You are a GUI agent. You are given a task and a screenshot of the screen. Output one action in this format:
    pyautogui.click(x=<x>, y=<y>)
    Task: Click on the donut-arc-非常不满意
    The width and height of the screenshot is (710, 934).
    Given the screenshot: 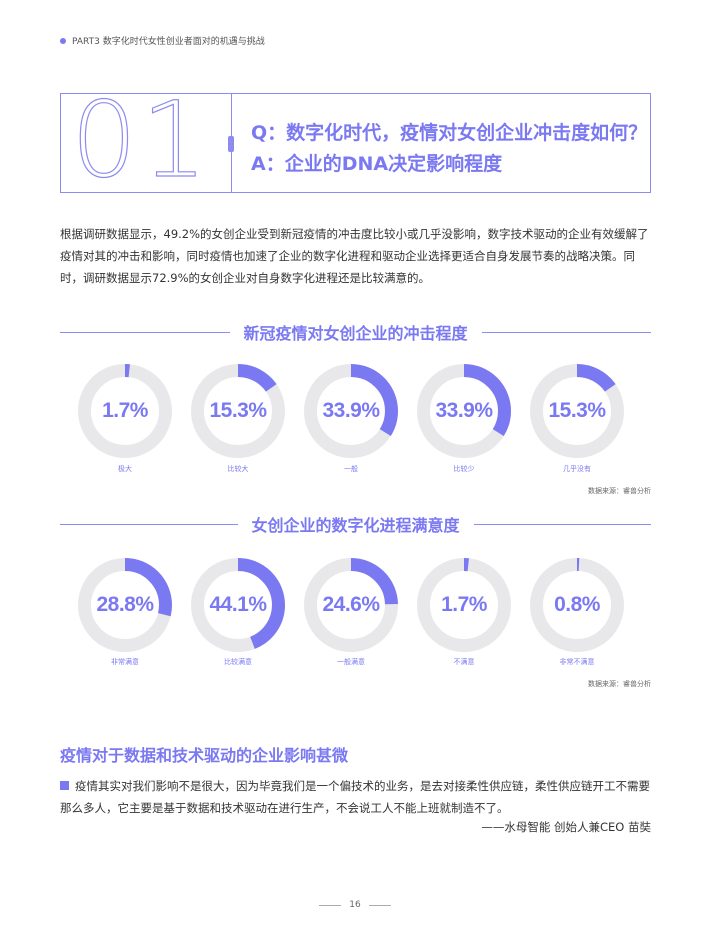 What is the action you would take?
    pyautogui.click(x=577, y=605)
    